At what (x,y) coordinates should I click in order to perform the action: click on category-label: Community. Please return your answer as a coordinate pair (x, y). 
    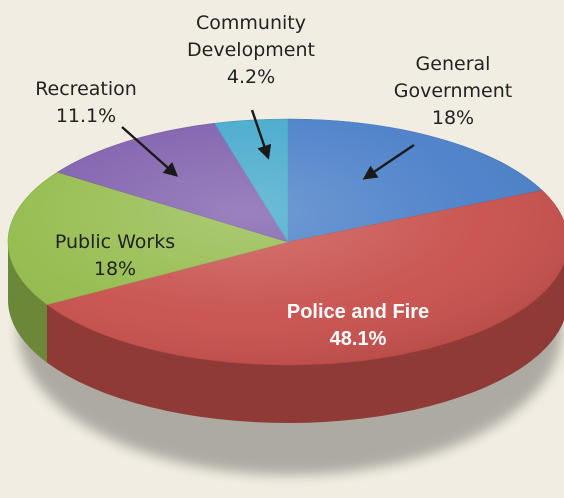
    Looking at the image, I should click on (251, 23).